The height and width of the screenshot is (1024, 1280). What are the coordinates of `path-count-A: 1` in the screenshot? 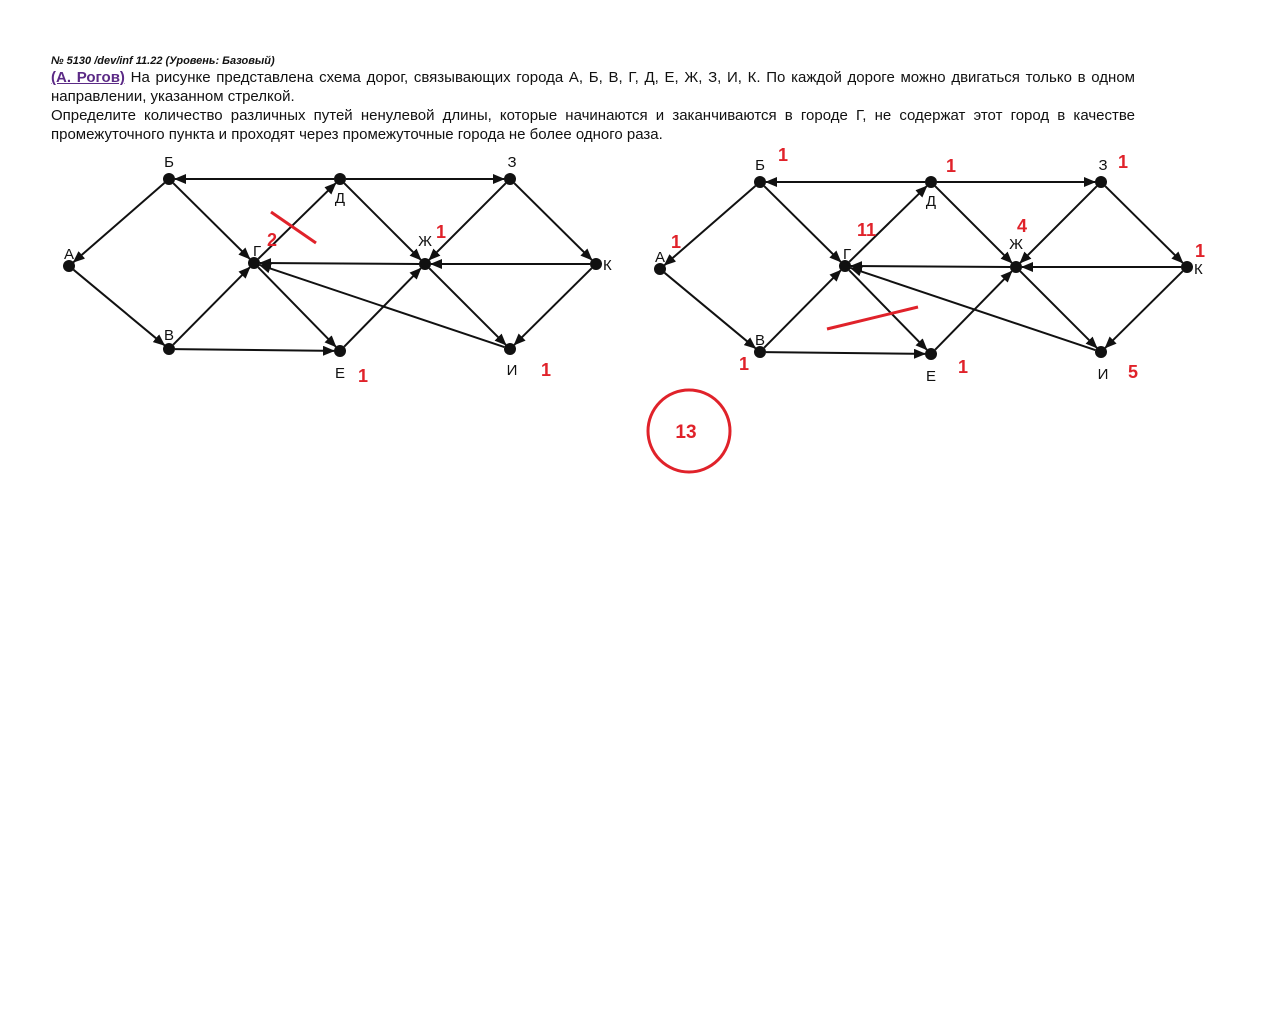 It's located at (676, 242).